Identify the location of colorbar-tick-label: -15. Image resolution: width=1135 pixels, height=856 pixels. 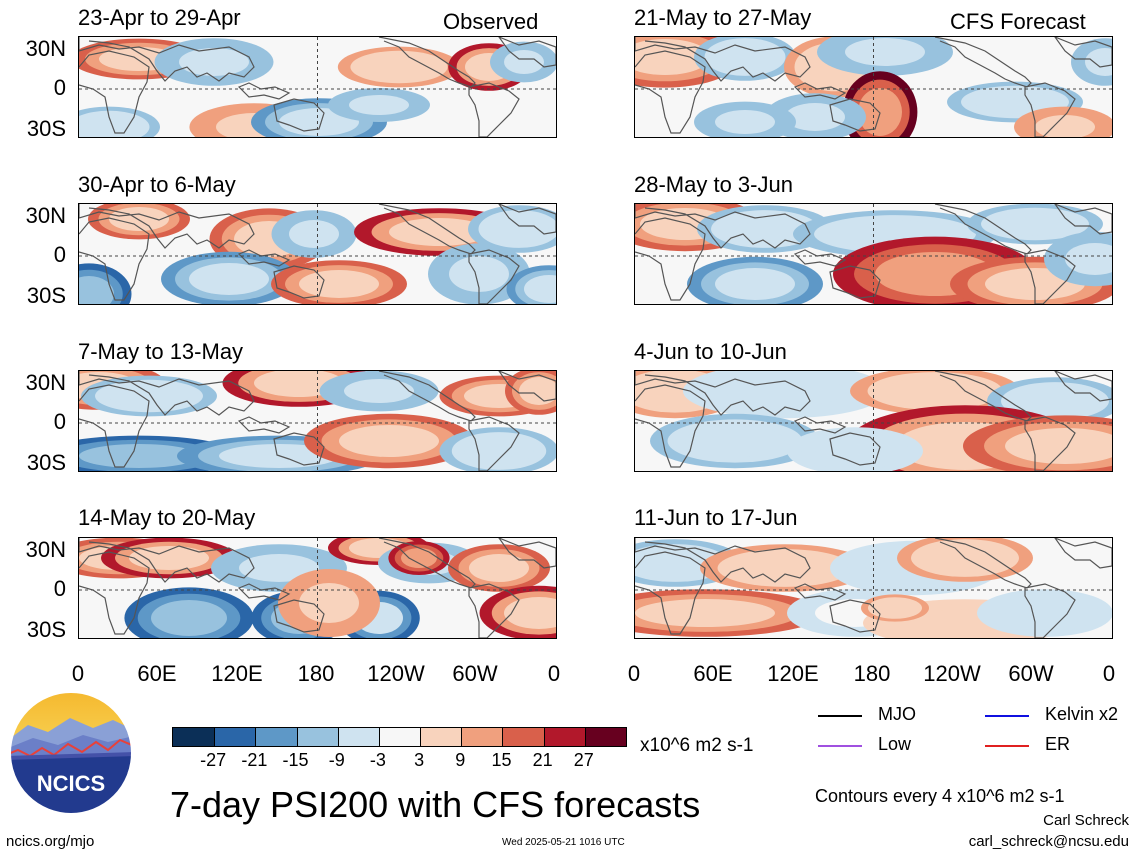
(295, 760).